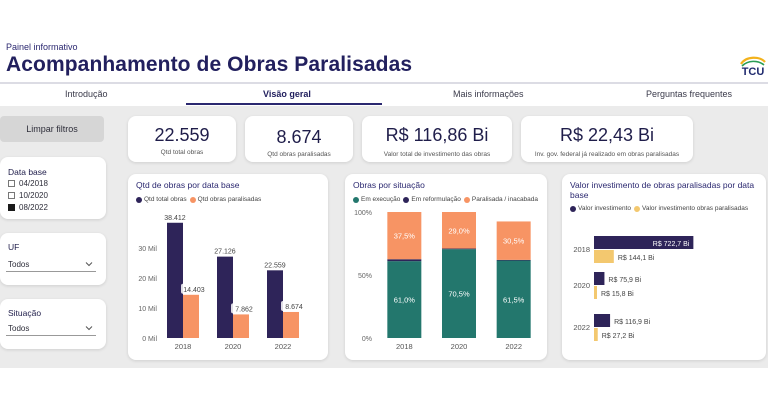  What do you see at coordinates (51, 264) in the screenshot?
I see `uf-dropdown: Todos` at bounding box center [51, 264].